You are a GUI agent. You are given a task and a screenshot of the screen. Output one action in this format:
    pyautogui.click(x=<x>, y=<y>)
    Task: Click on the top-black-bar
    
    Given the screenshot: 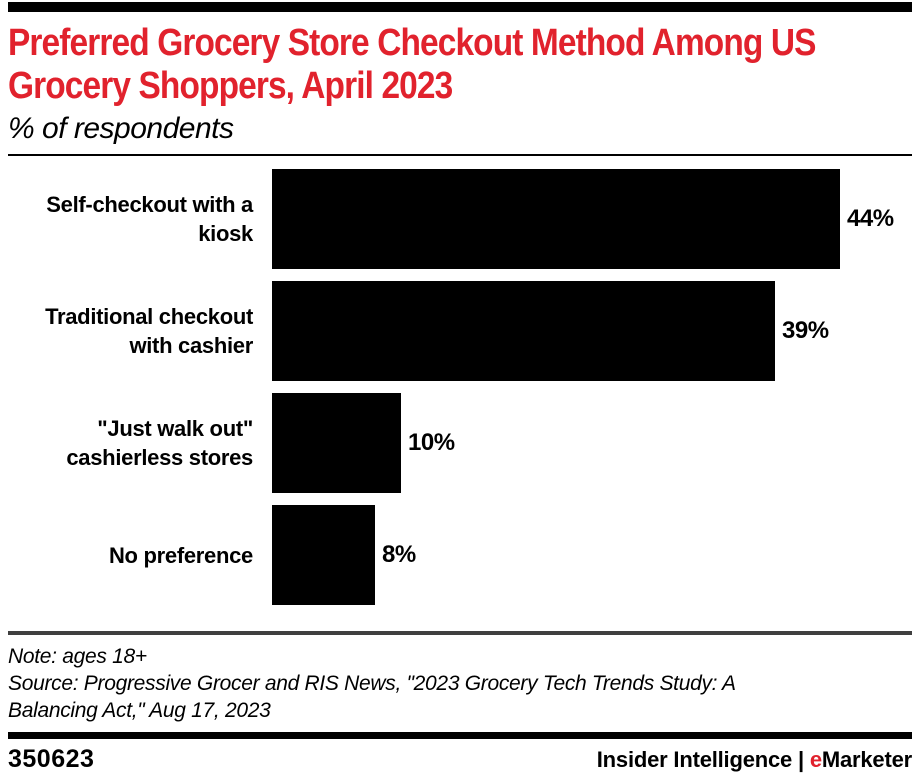 What is the action you would take?
    pyautogui.click(x=460, y=7)
    